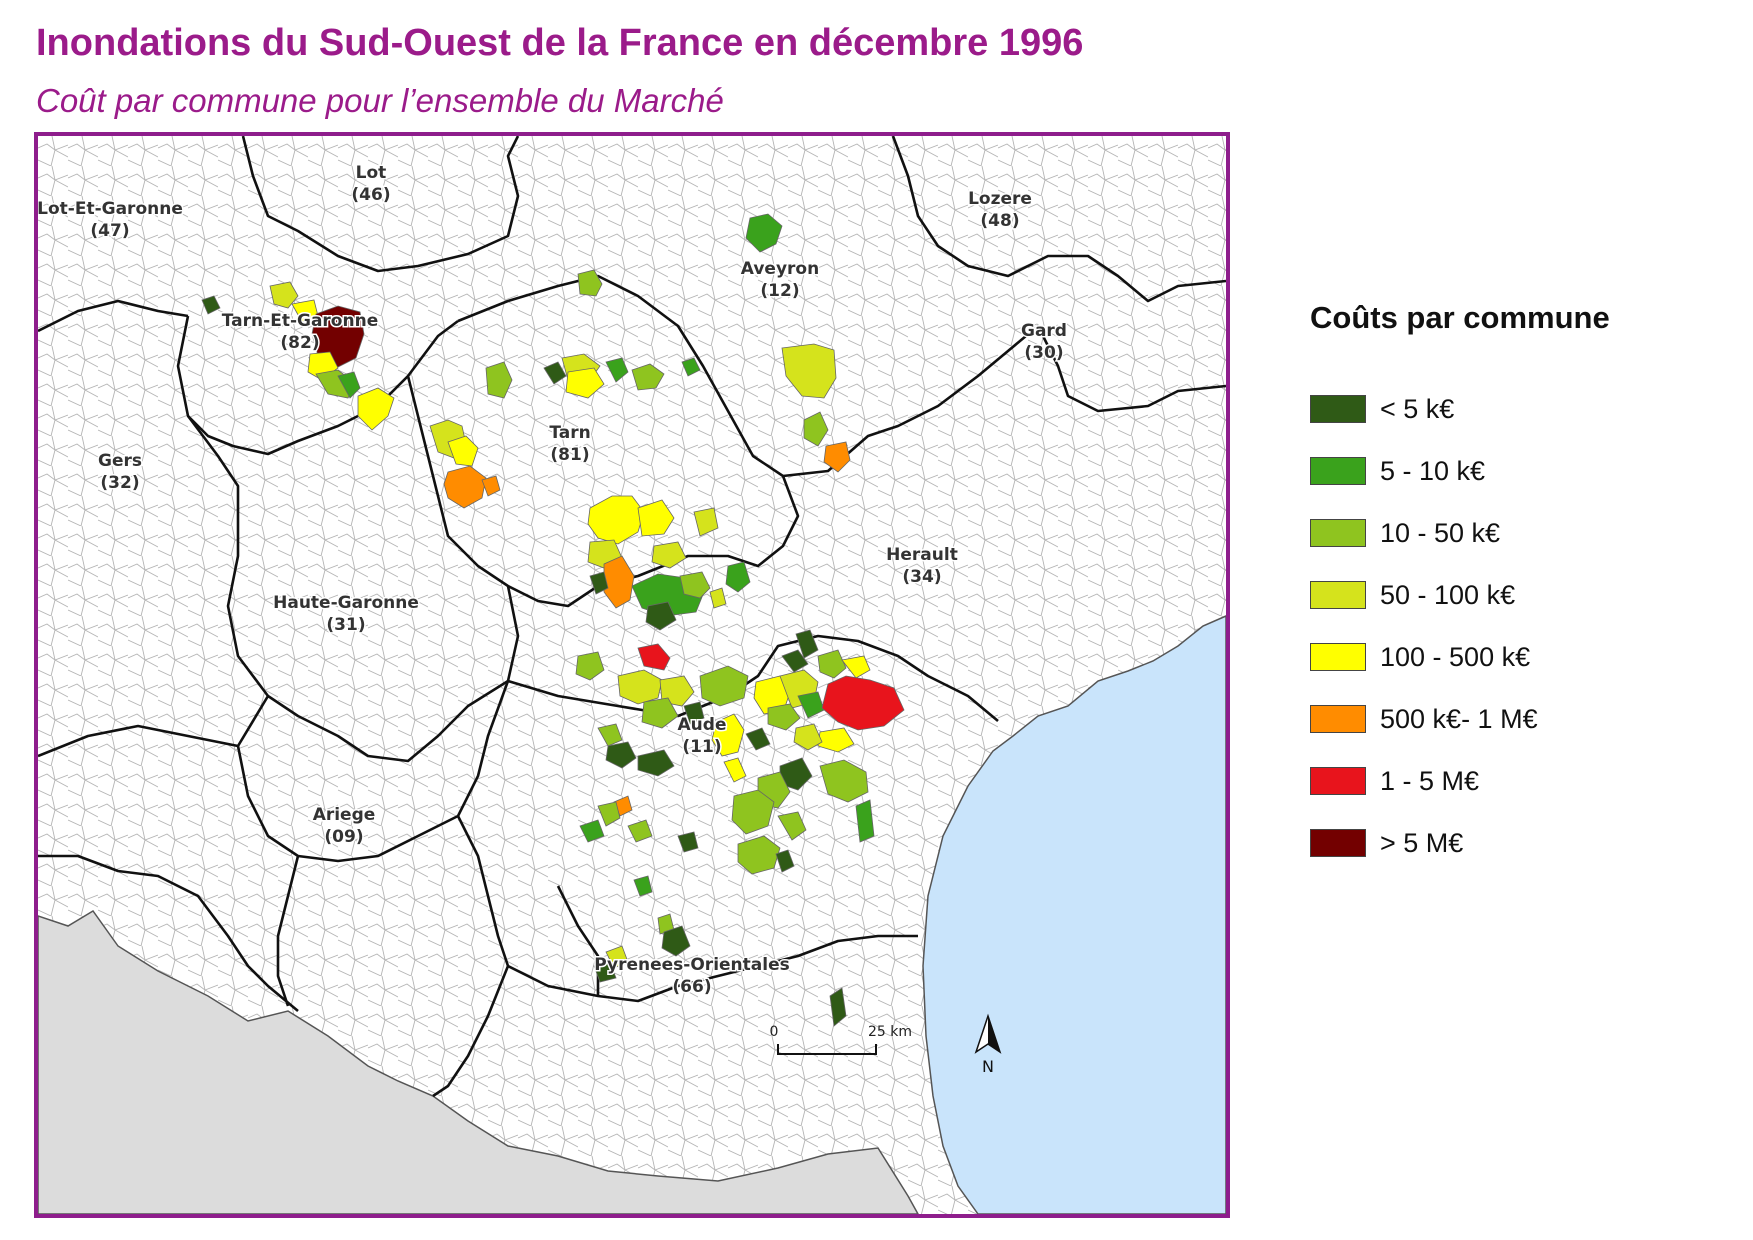  Describe the element at coordinates (1433, 470) in the screenshot. I see `legend-label: 5 - 10 k€` at that location.